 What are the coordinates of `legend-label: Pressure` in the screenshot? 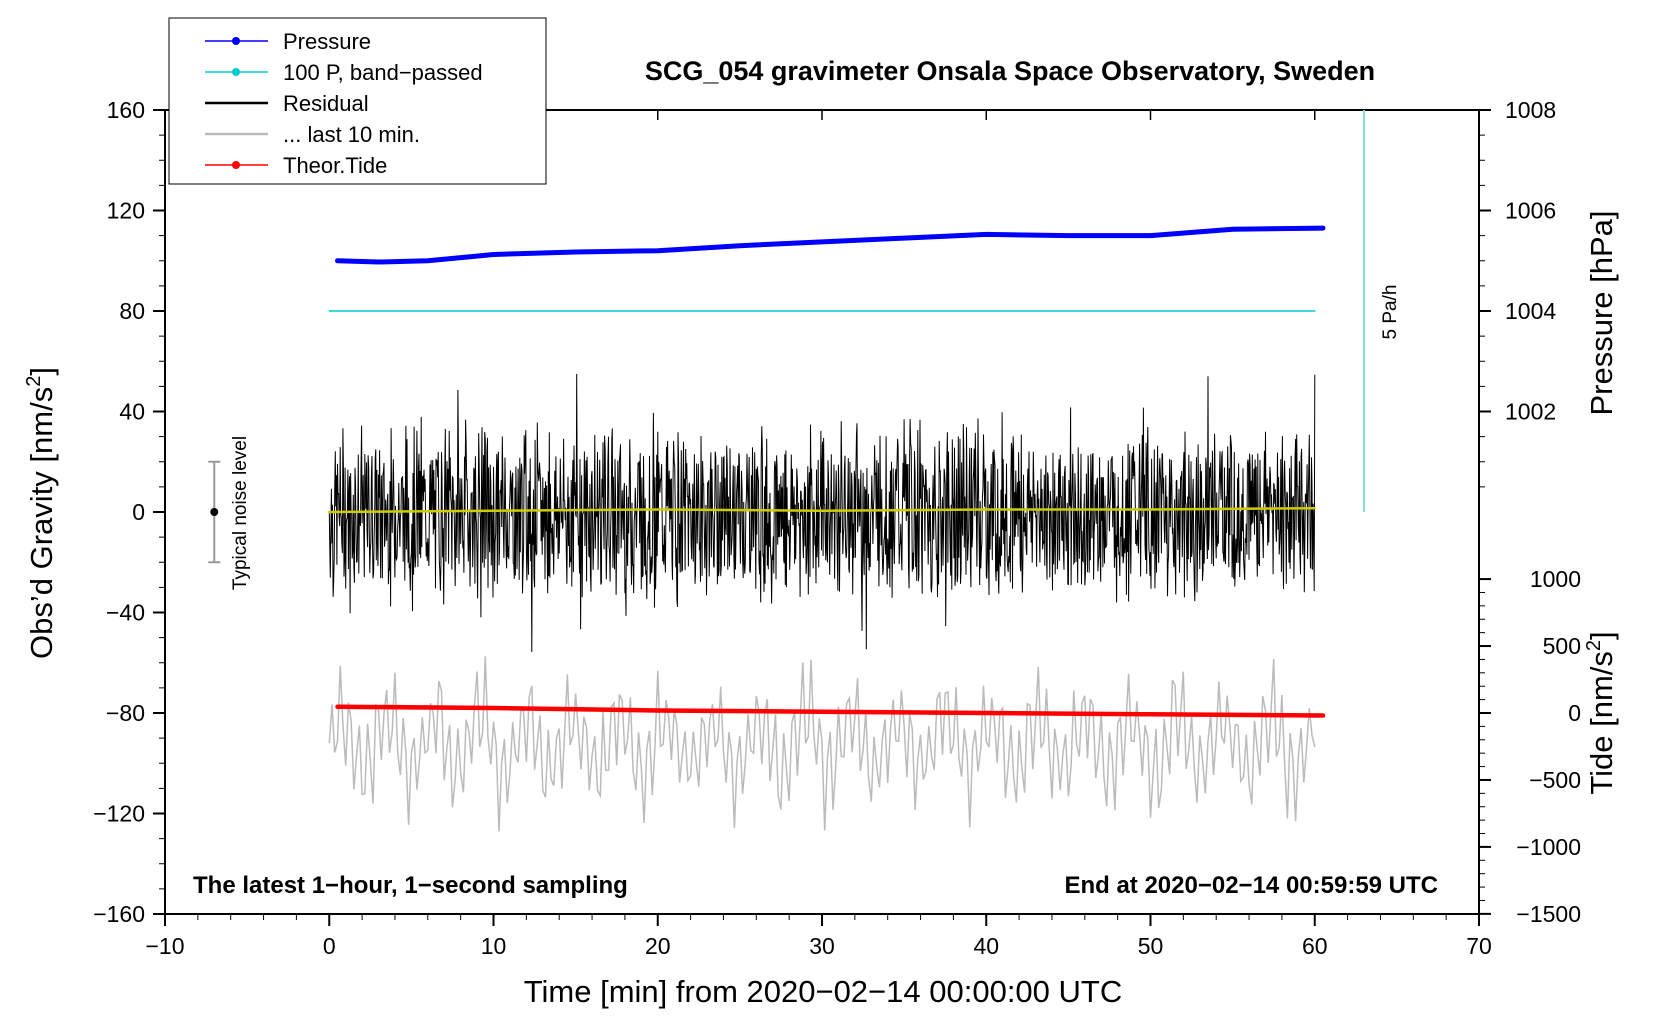 It's located at (327, 41).